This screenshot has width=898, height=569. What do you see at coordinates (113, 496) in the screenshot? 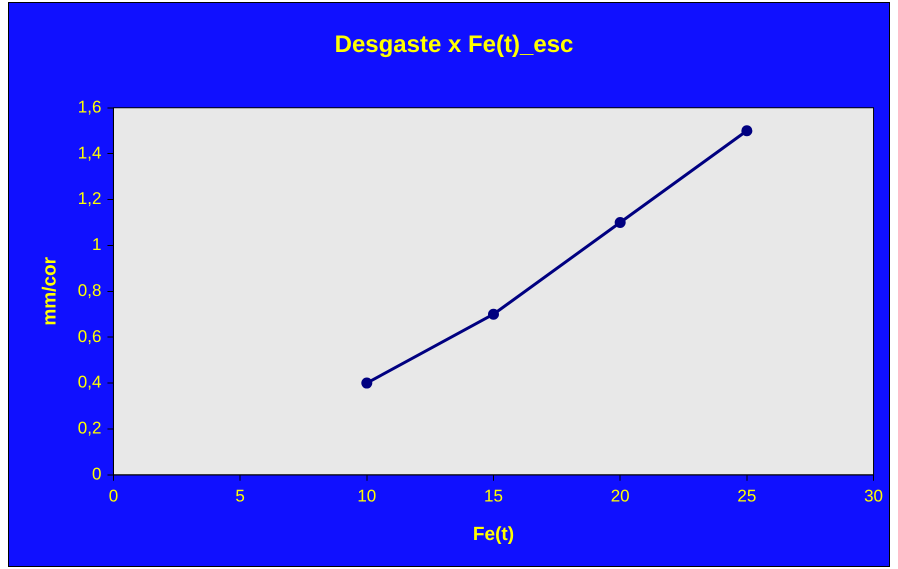
I see `x-tick-label: 0` at bounding box center [113, 496].